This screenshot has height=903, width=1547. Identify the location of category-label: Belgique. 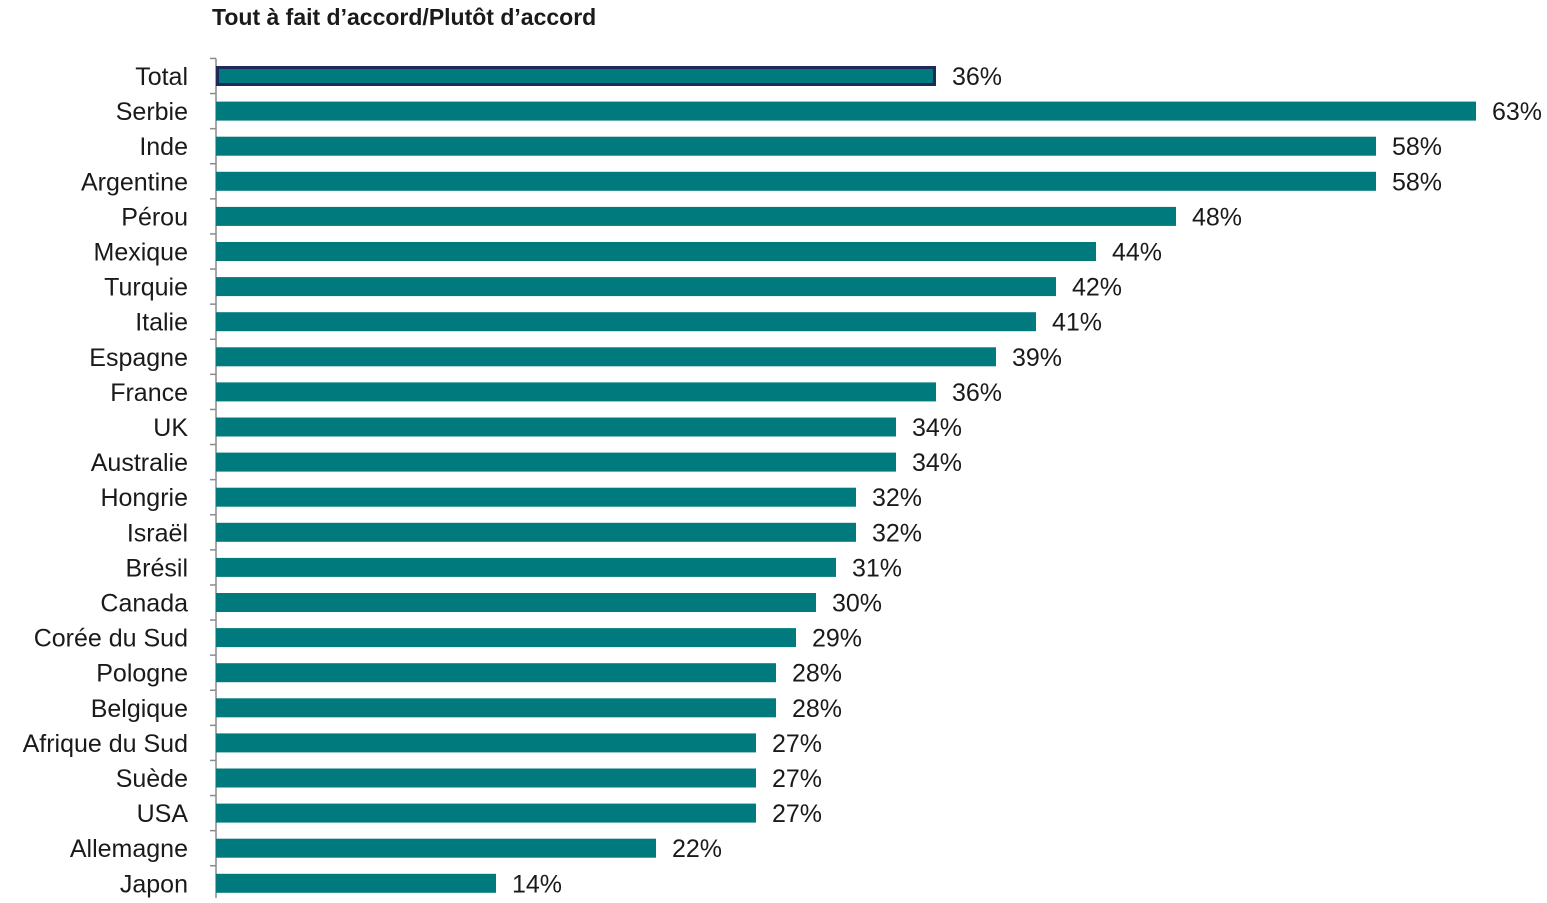
(139, 709).